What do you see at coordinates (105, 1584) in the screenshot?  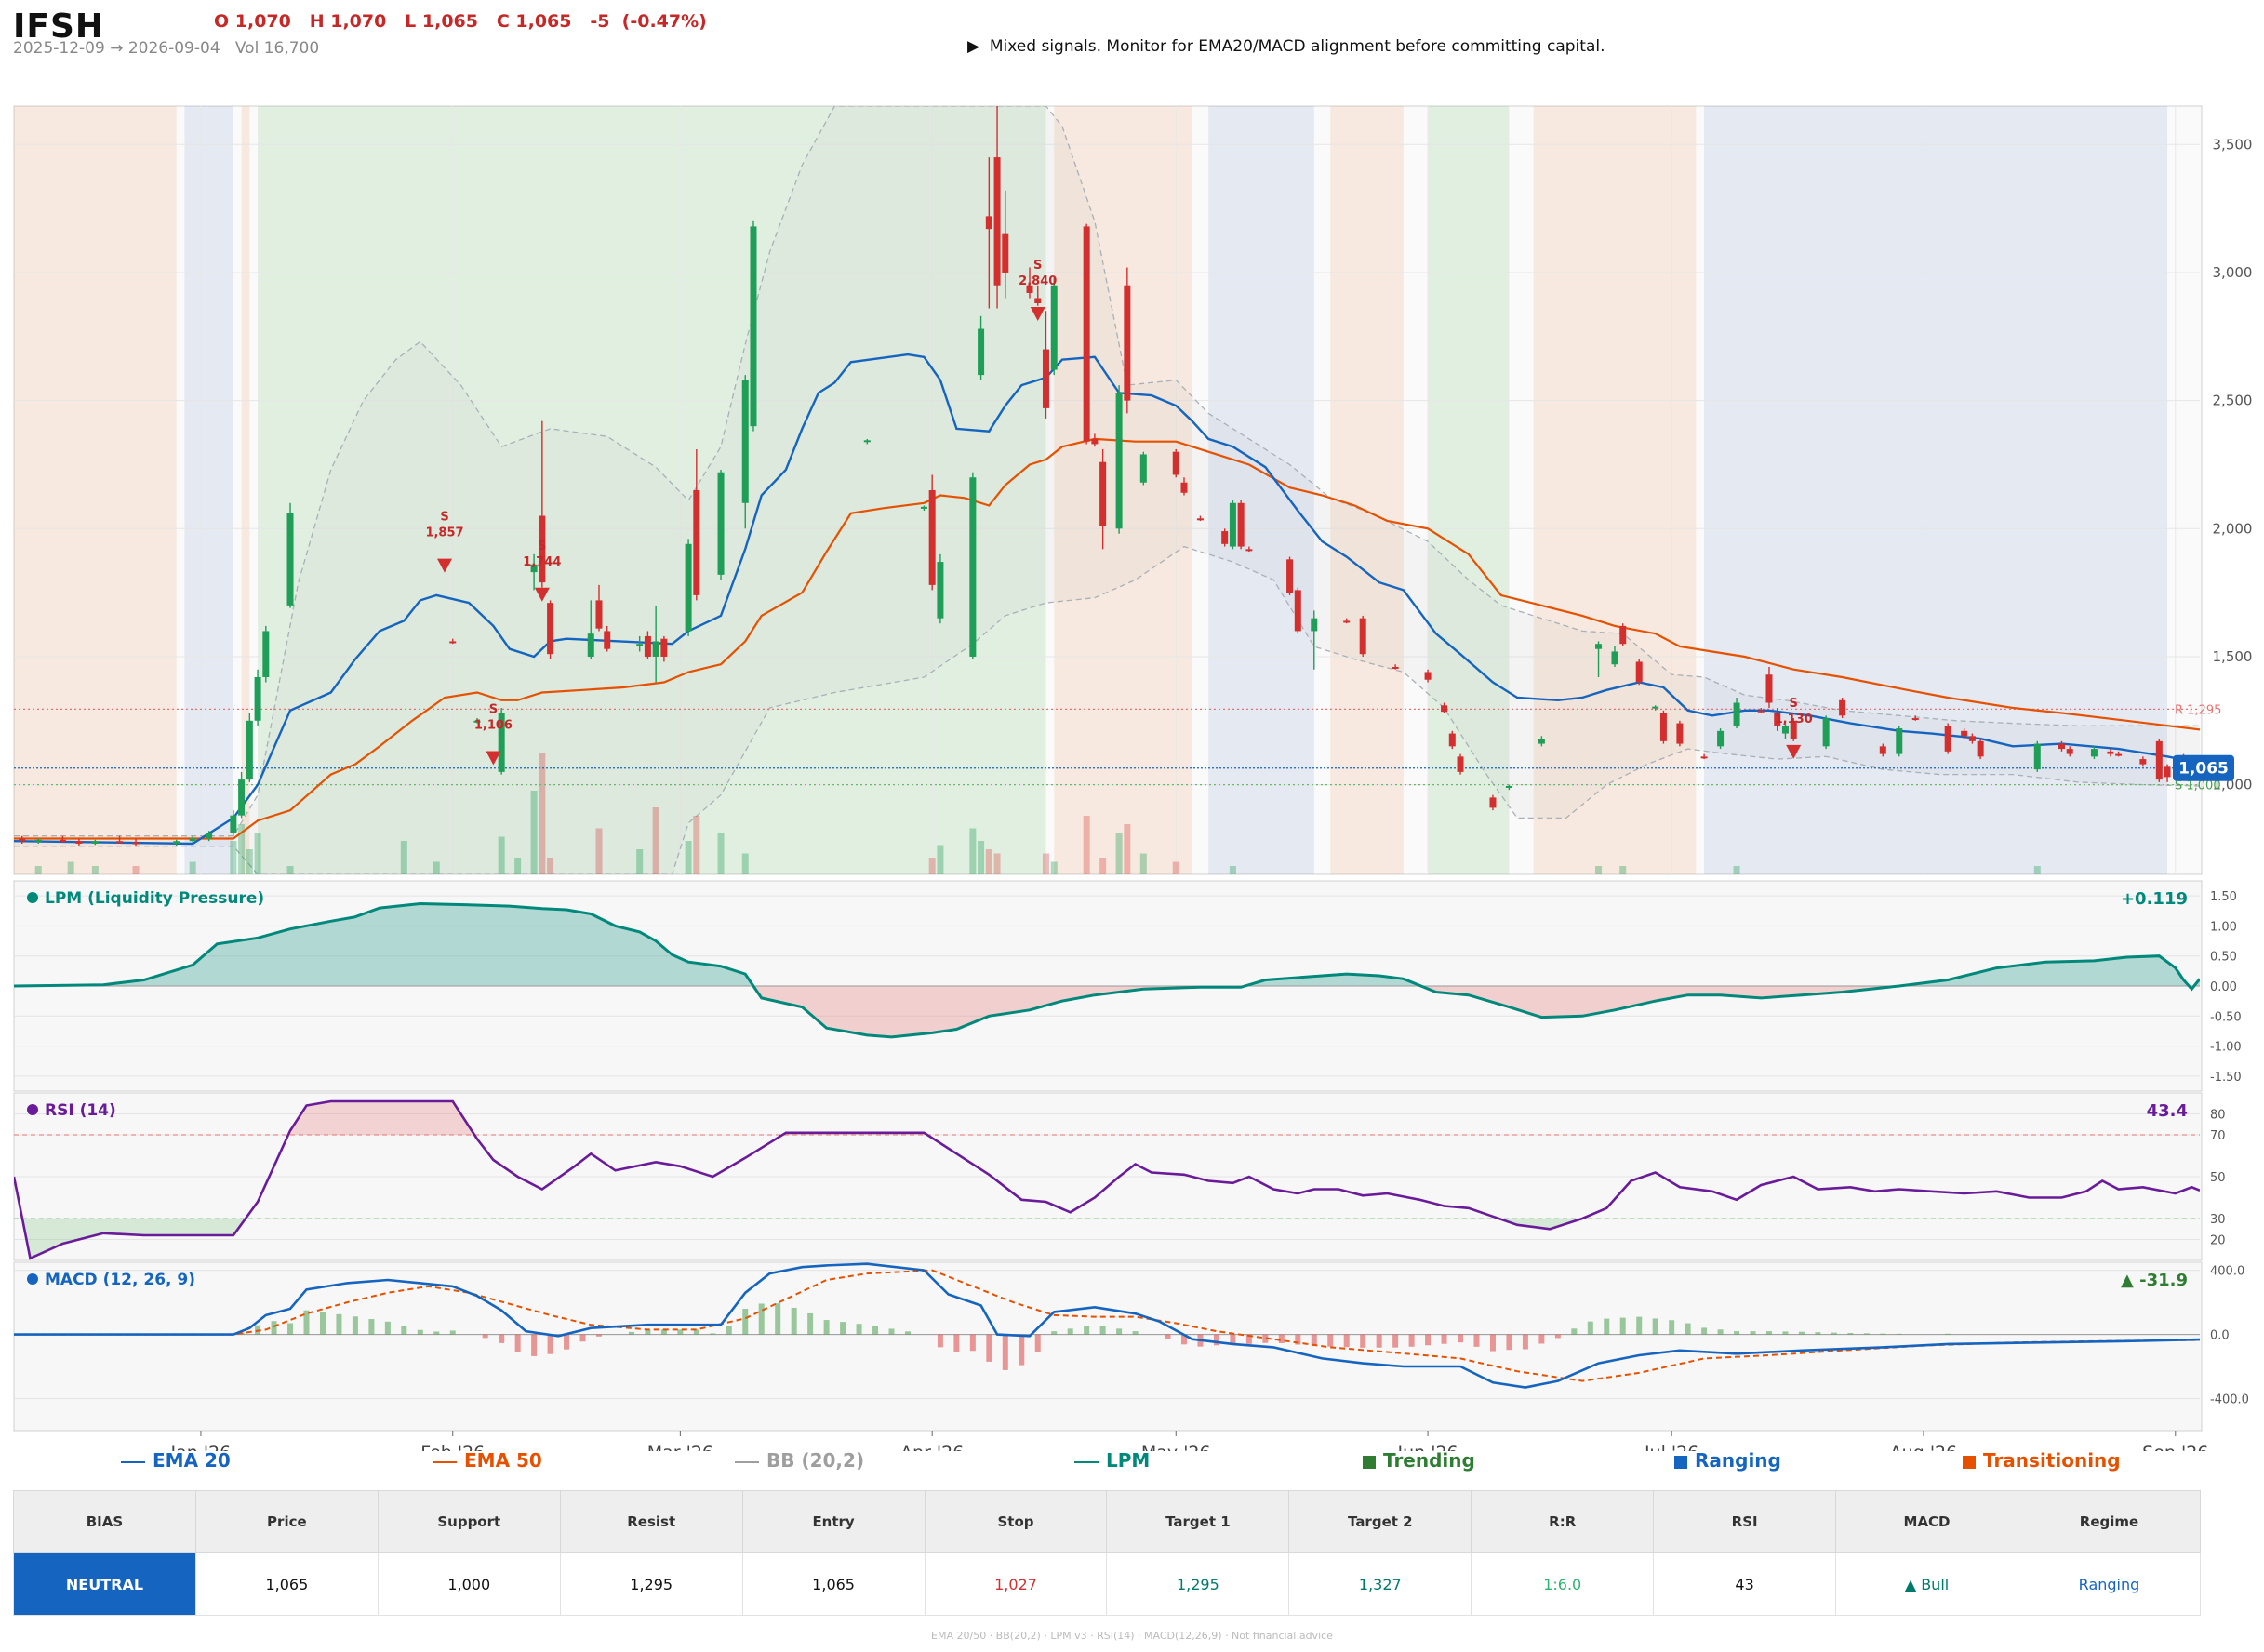 I see `bias-badge: NEUTRAL` at bounding box center [105, 1584].